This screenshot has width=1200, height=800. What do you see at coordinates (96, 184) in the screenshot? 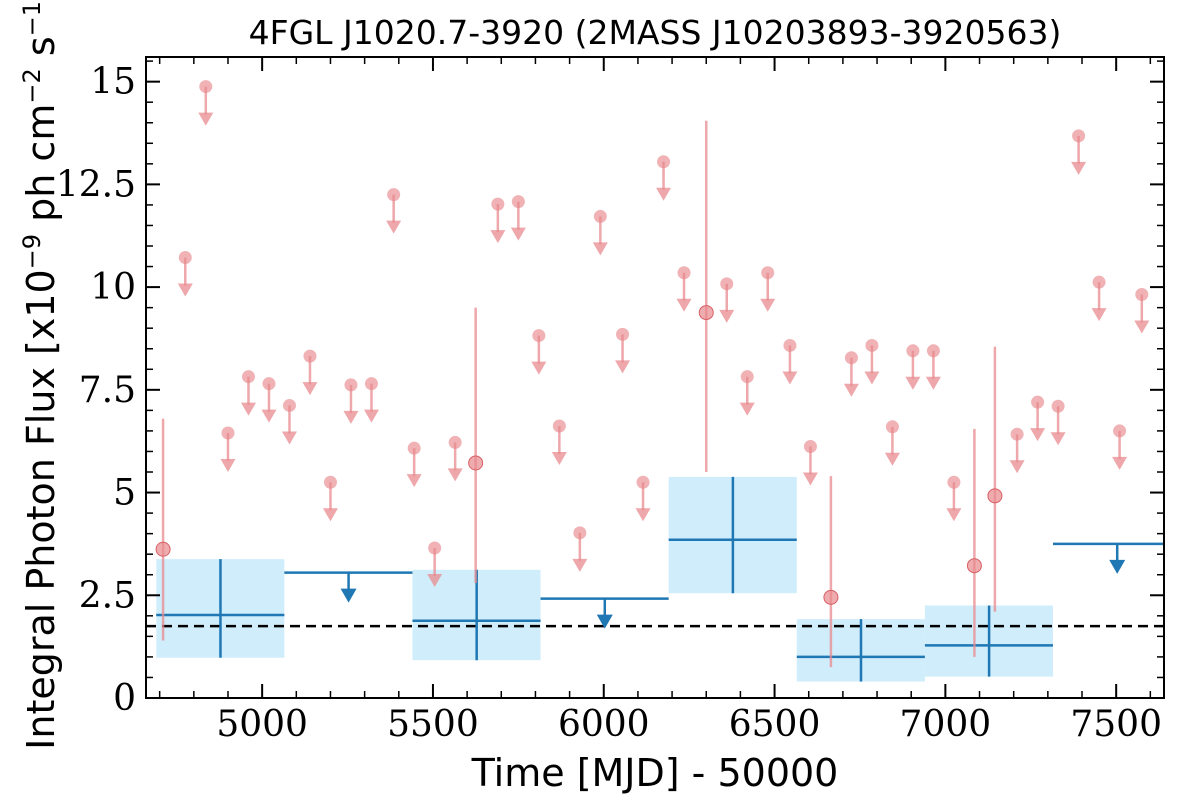
I see `y-tick-label: 12.5` at bounding box center [96, 184].